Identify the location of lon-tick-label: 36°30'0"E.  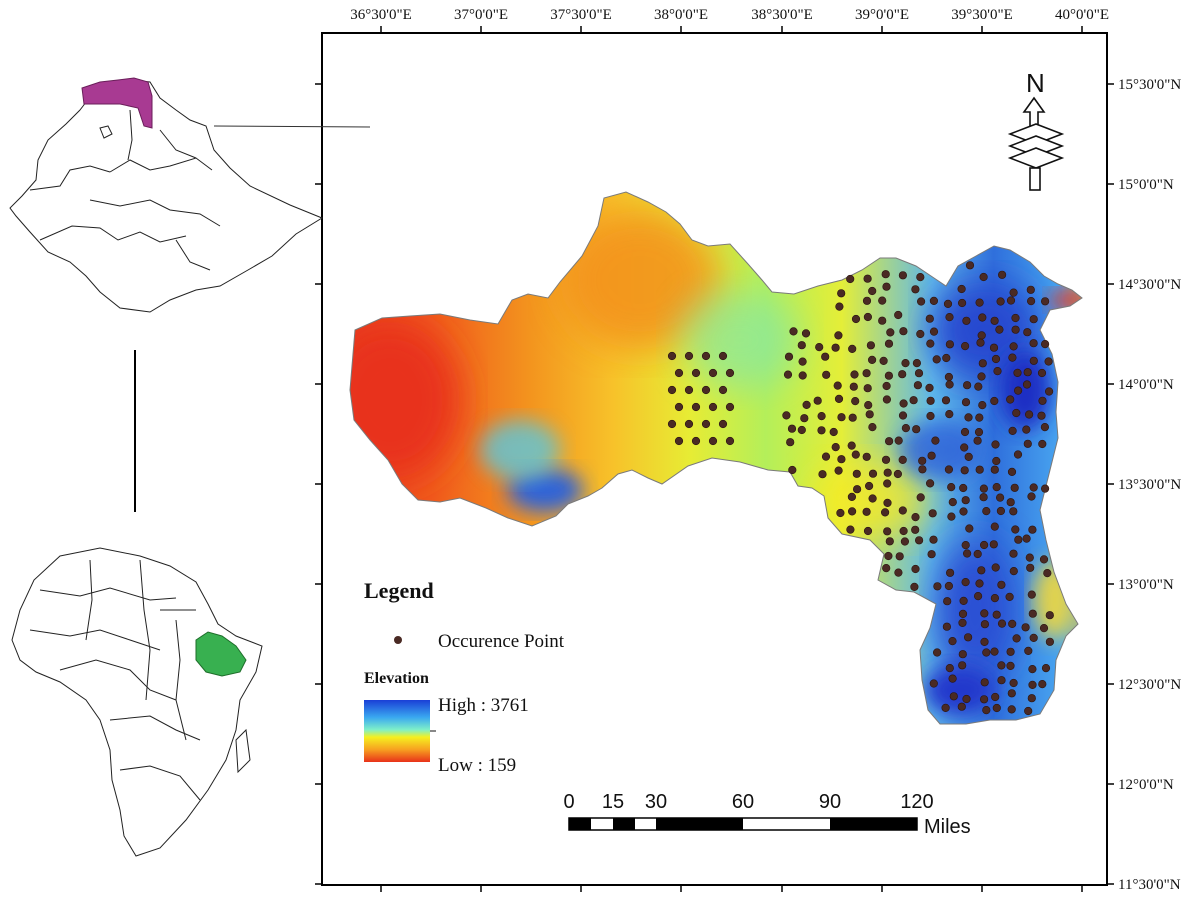
(381, 15).